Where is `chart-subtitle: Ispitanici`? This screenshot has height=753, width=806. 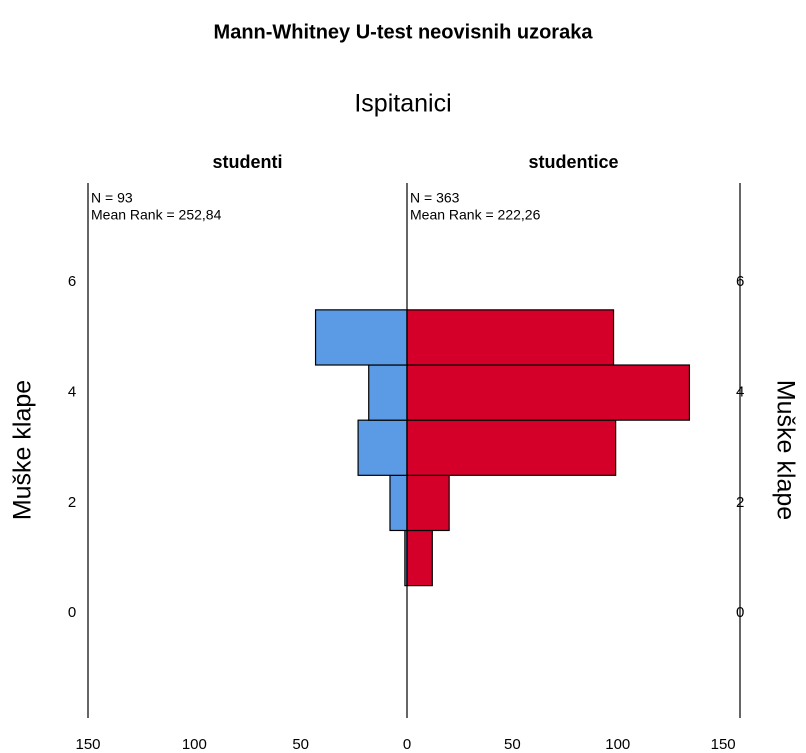
chart-subtitle: Ispitanici is located at coordinates (402, 104).